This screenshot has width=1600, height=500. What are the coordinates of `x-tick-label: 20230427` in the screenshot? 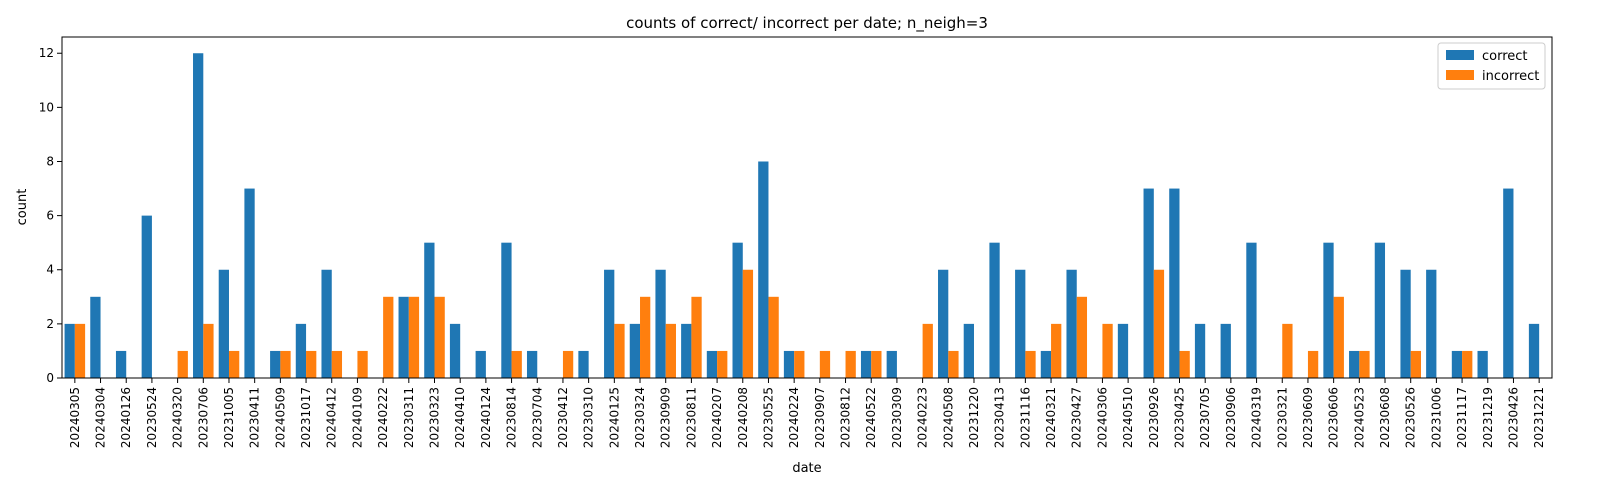 It's located at (1077, 417).